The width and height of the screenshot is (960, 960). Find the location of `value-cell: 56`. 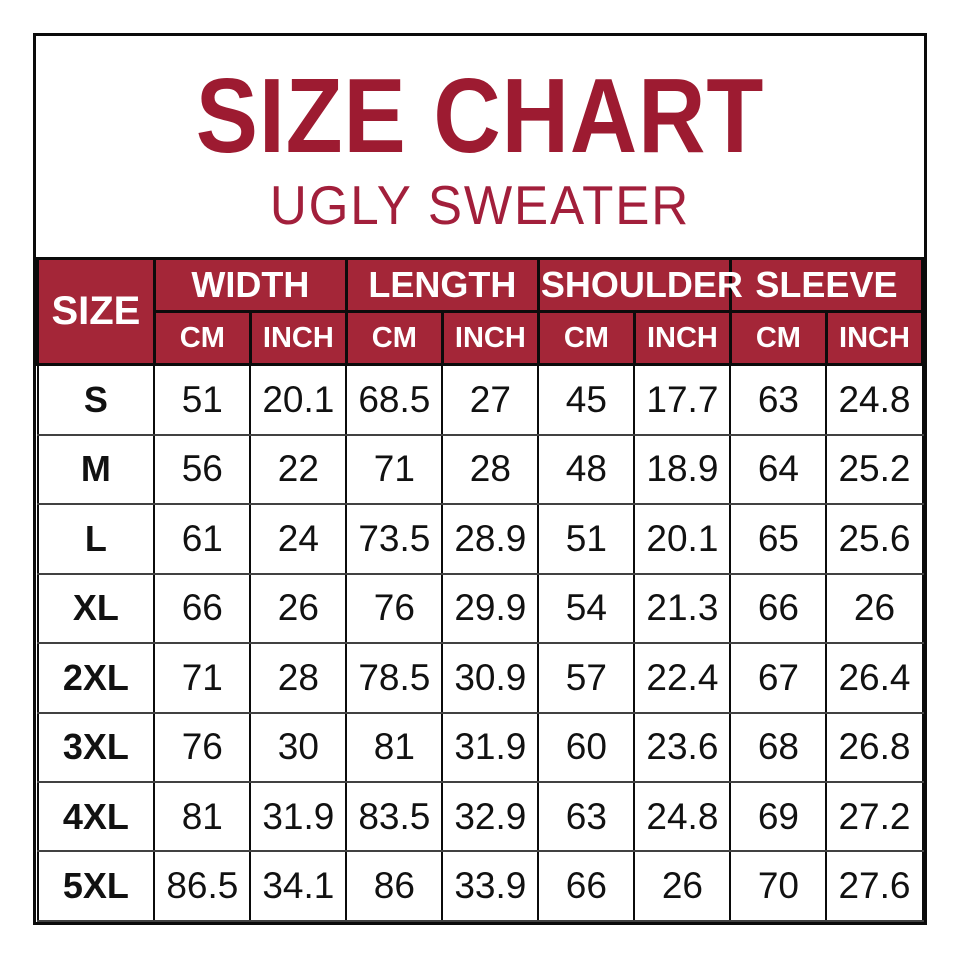

value-cell: 56 is located at coordinates (202, 469).